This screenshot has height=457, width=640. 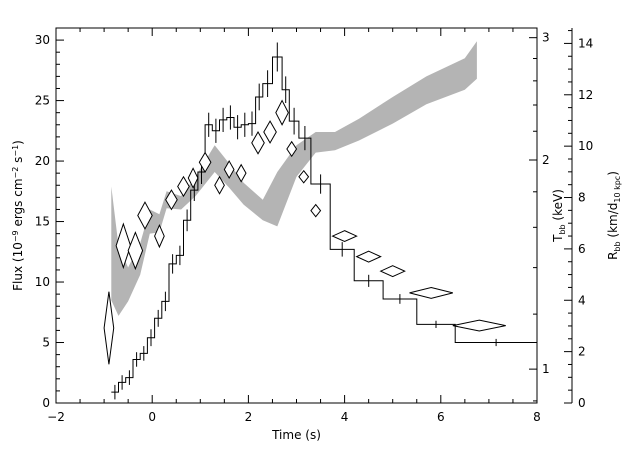 I want to click on x-tick-label-1: 0, so click(x=152, y=417).